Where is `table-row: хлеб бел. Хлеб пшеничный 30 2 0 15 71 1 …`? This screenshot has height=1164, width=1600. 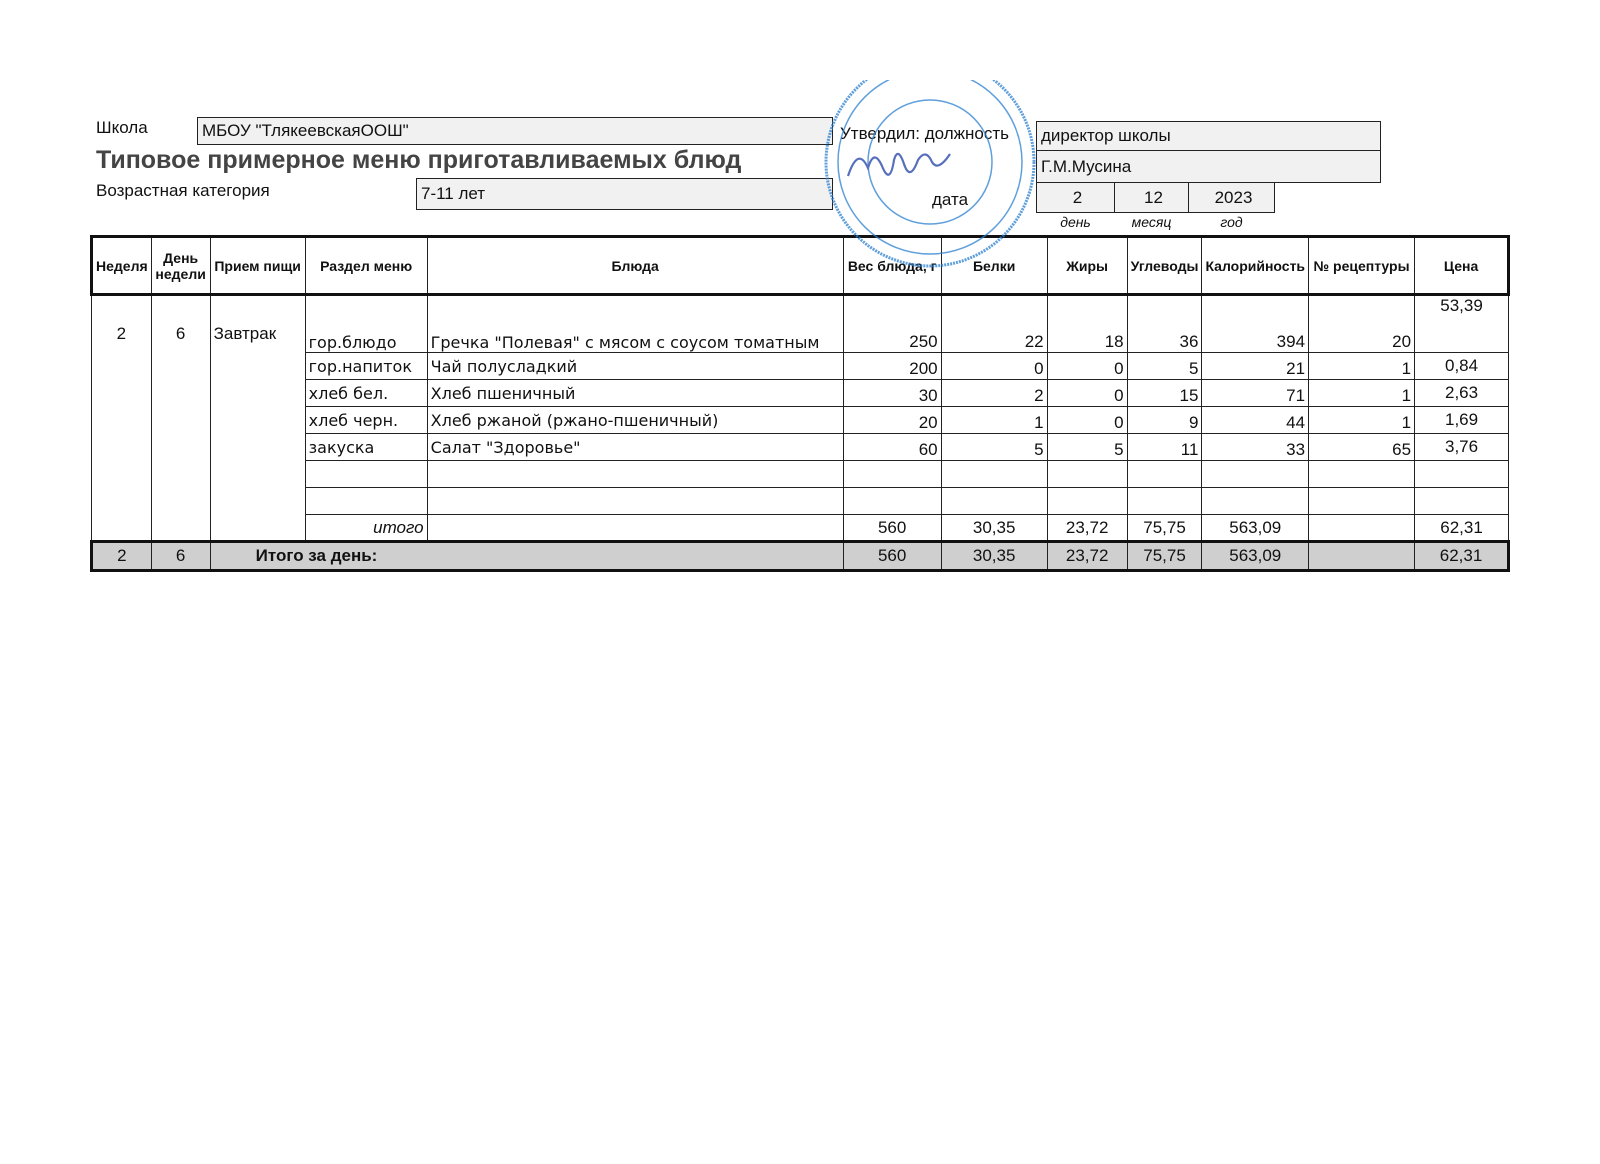 table-row: хлеб бел. Хлеб пшеничный 30 2 0 15 71 1 … is located at coordinates (801, 393).